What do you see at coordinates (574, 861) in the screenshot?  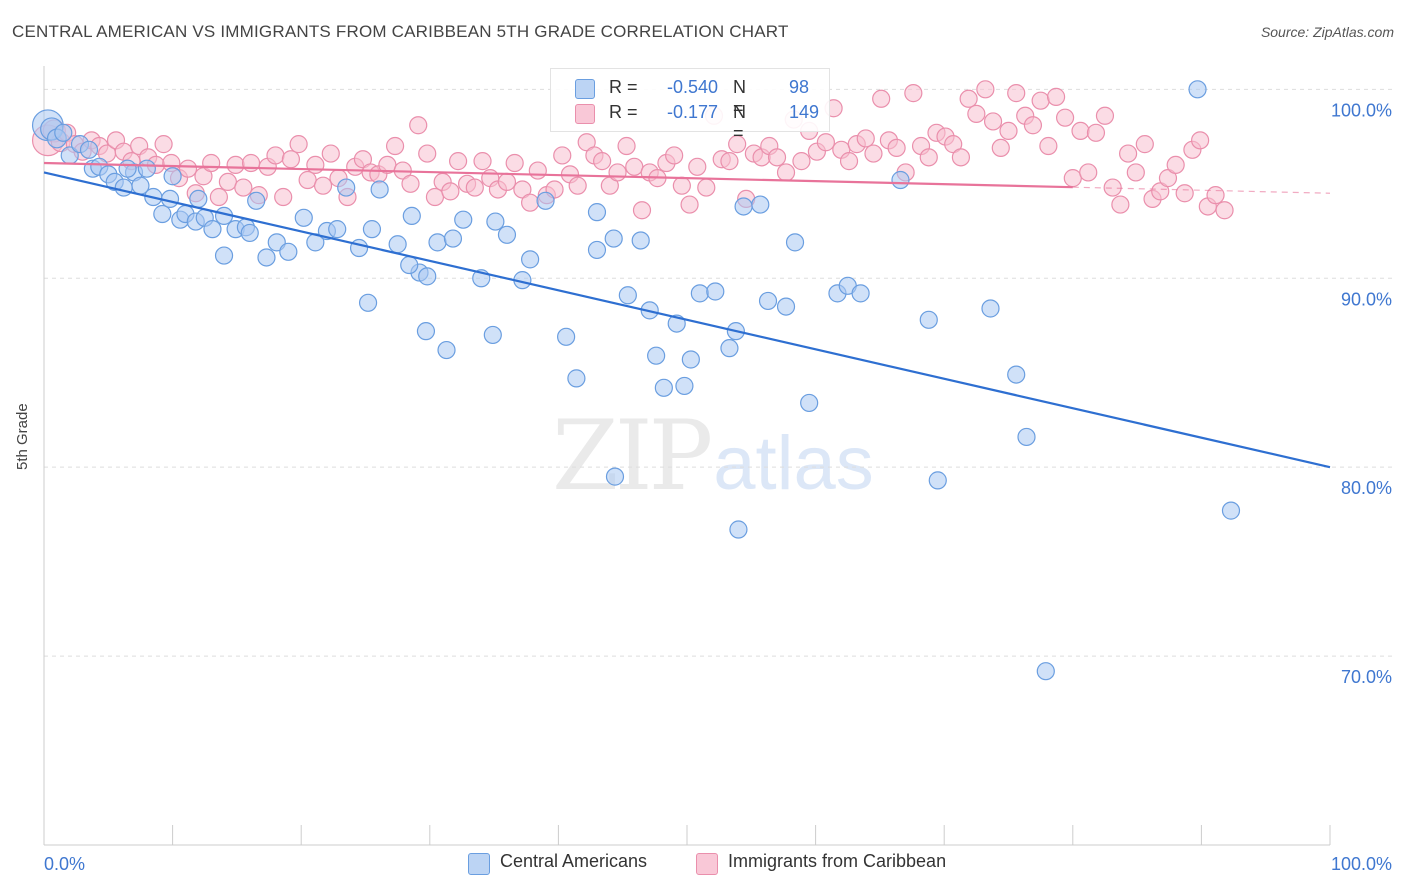 I see `legend-label: Central Americans` at bounding box center [574, 861].